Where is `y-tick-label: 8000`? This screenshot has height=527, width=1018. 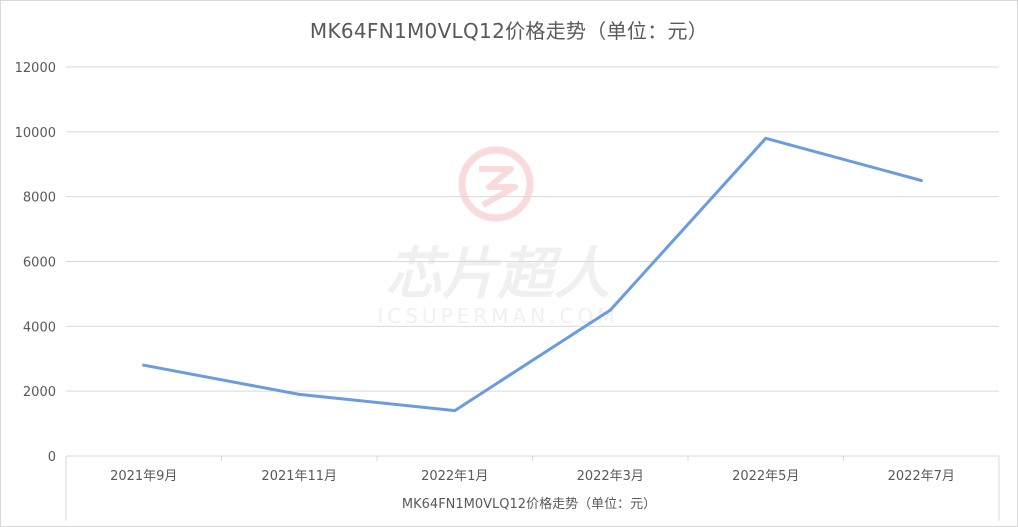 y-tick-label: 8000 is located at coordinates (39, 198).